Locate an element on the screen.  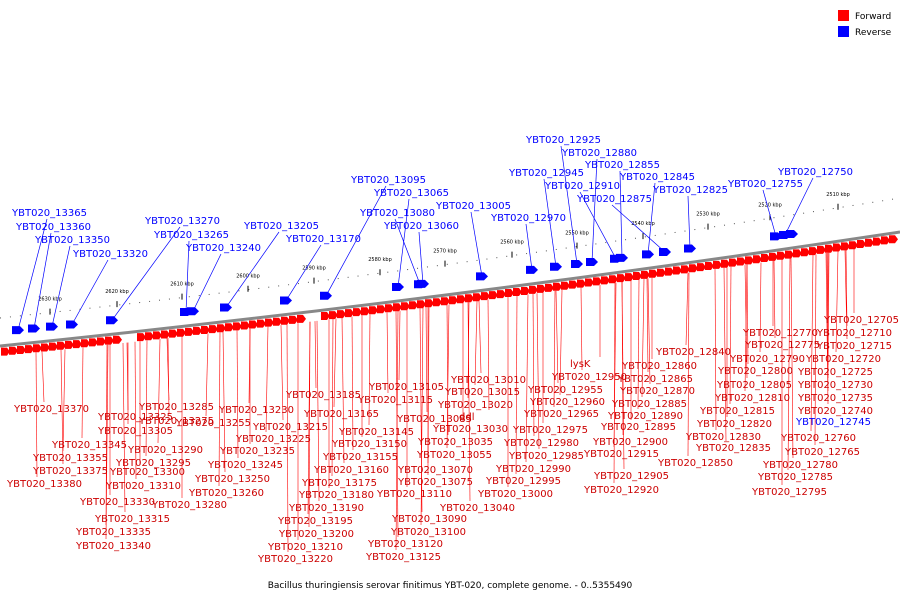
forward-gene-label: YBT020_13260 is located at coordinates (226, 493).